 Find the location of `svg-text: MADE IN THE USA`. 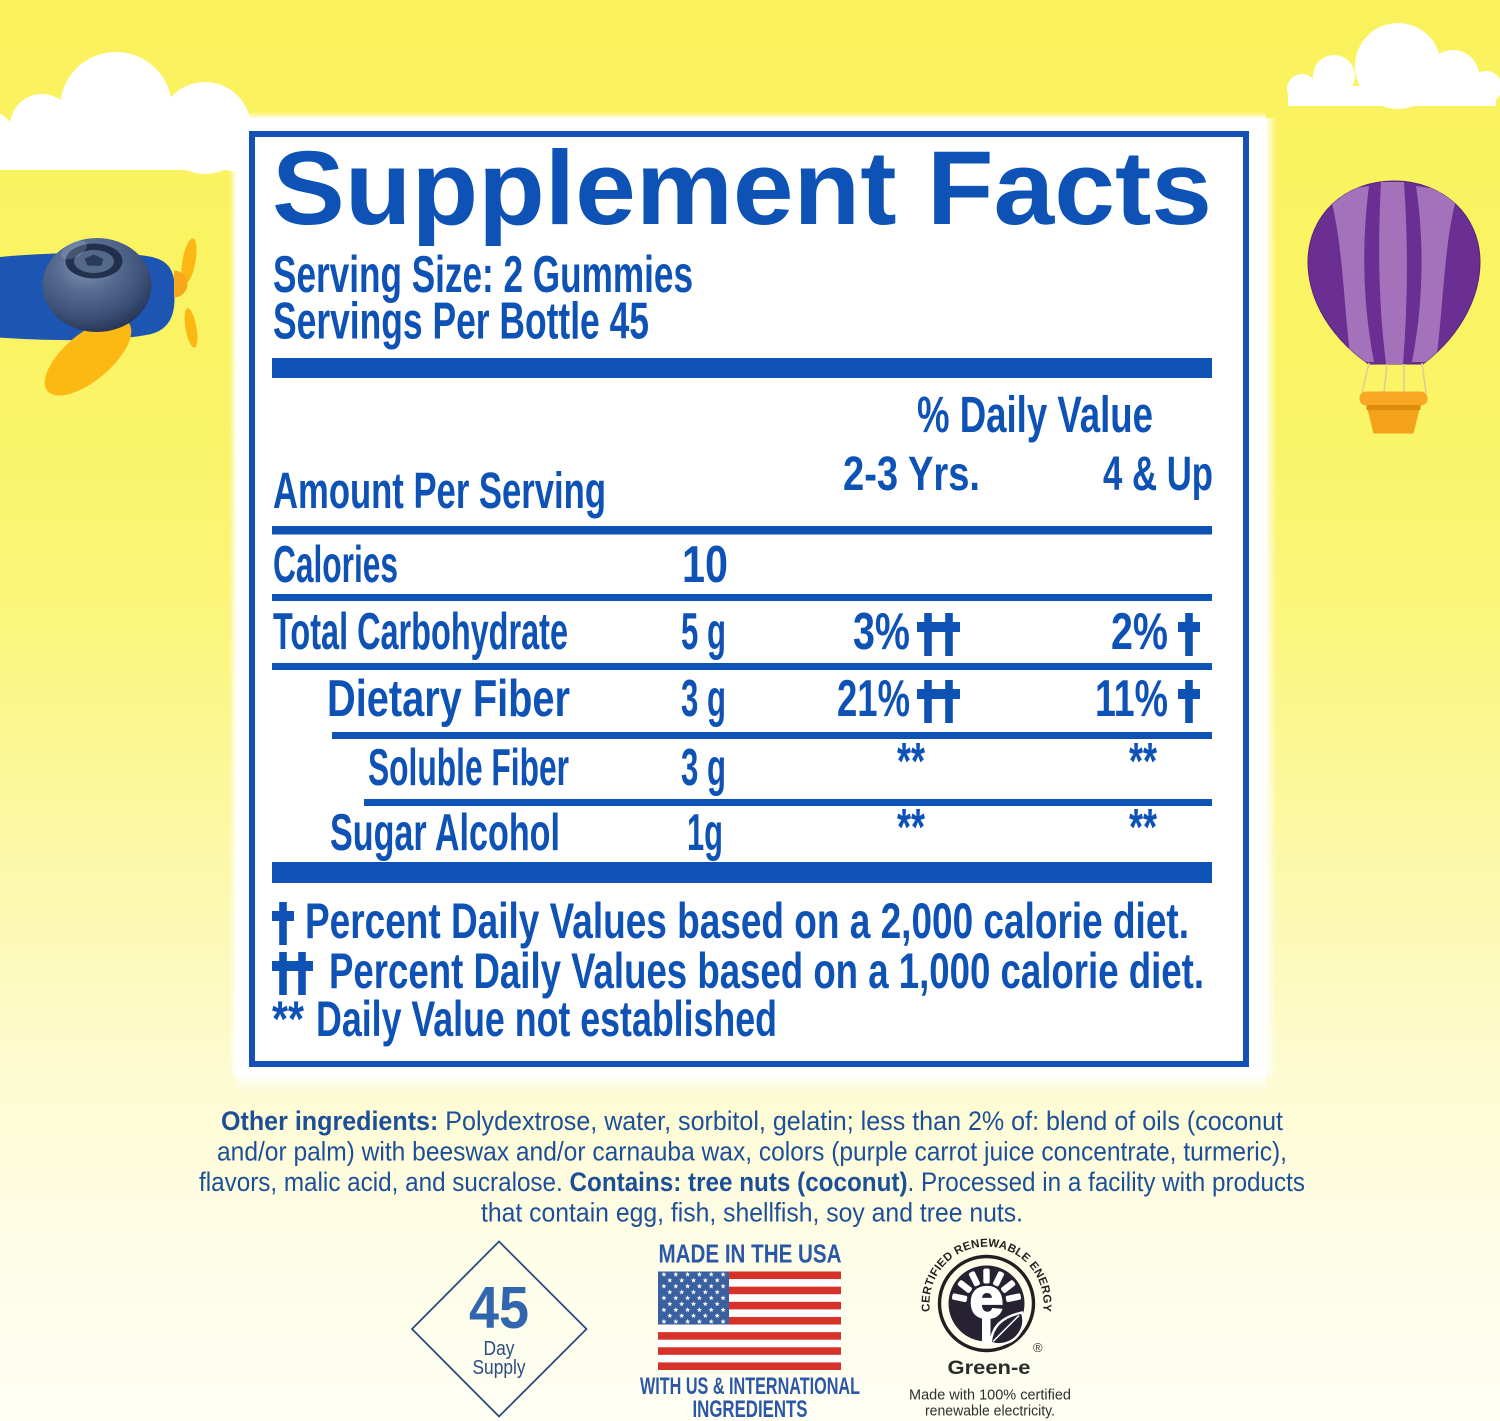

svg-text: MADE IN THE USA is located at coordinates (750, 1254).